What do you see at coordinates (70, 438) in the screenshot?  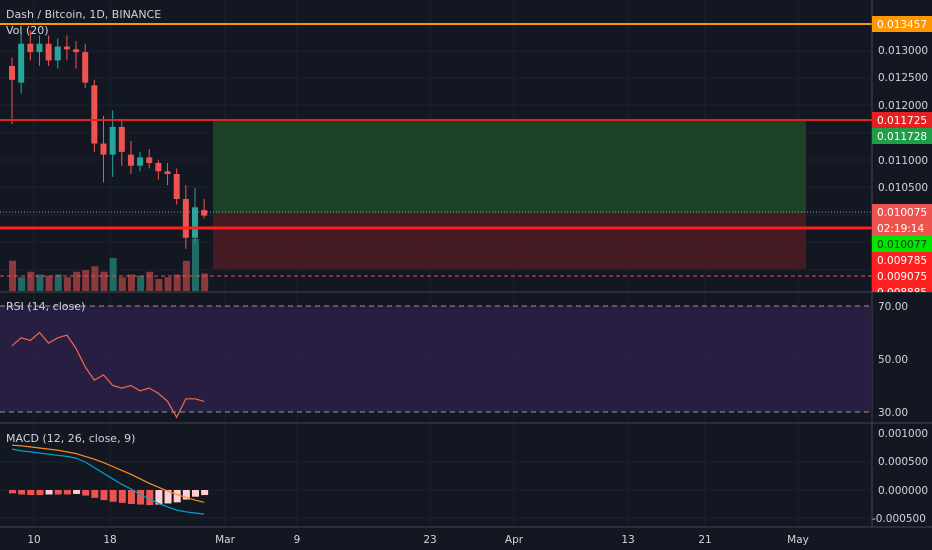 I see `macd-indicator-label: MACD (12, 26, close, 9)` at bounding box center [70, 438].